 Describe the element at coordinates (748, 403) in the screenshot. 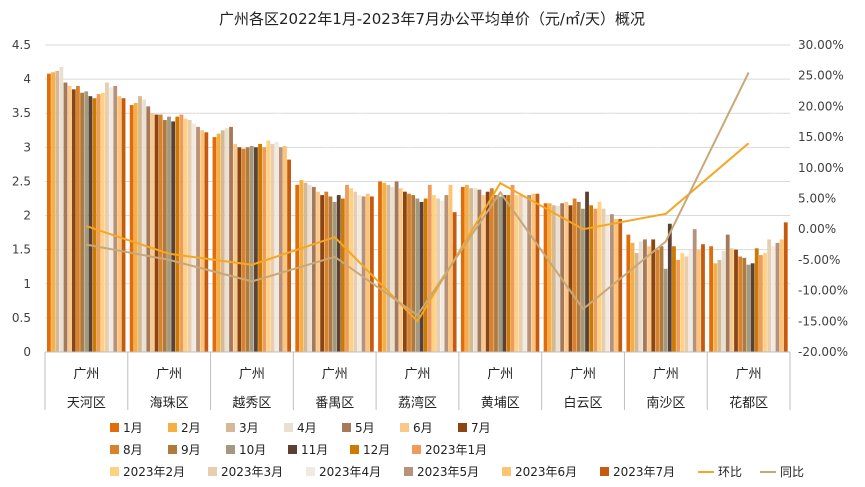

I see `category-label: 花都区` at that location.